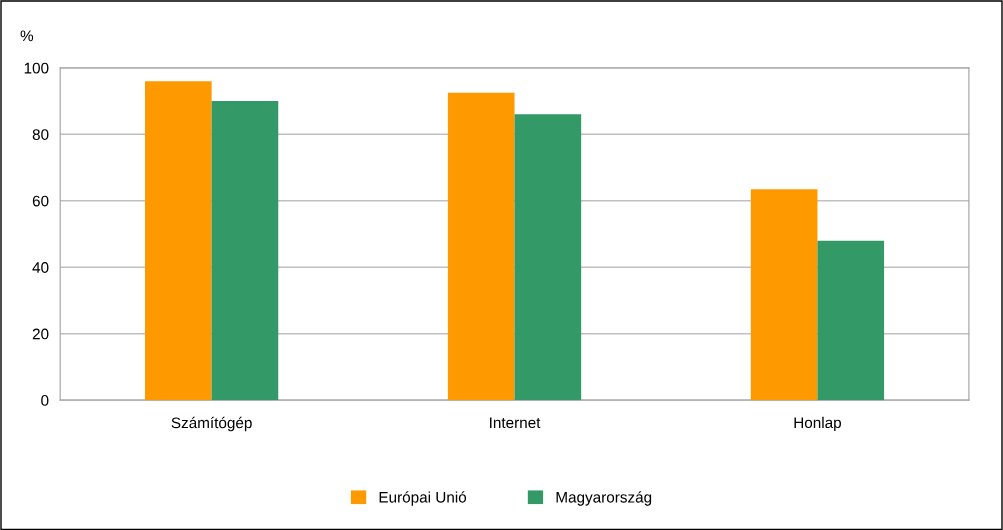 This screenshot has height=530, width=1003. What do you see at coordinates (40, 134) in the screenshot?
I see `y-tick-label: 80` at bounding box center [40, 134].